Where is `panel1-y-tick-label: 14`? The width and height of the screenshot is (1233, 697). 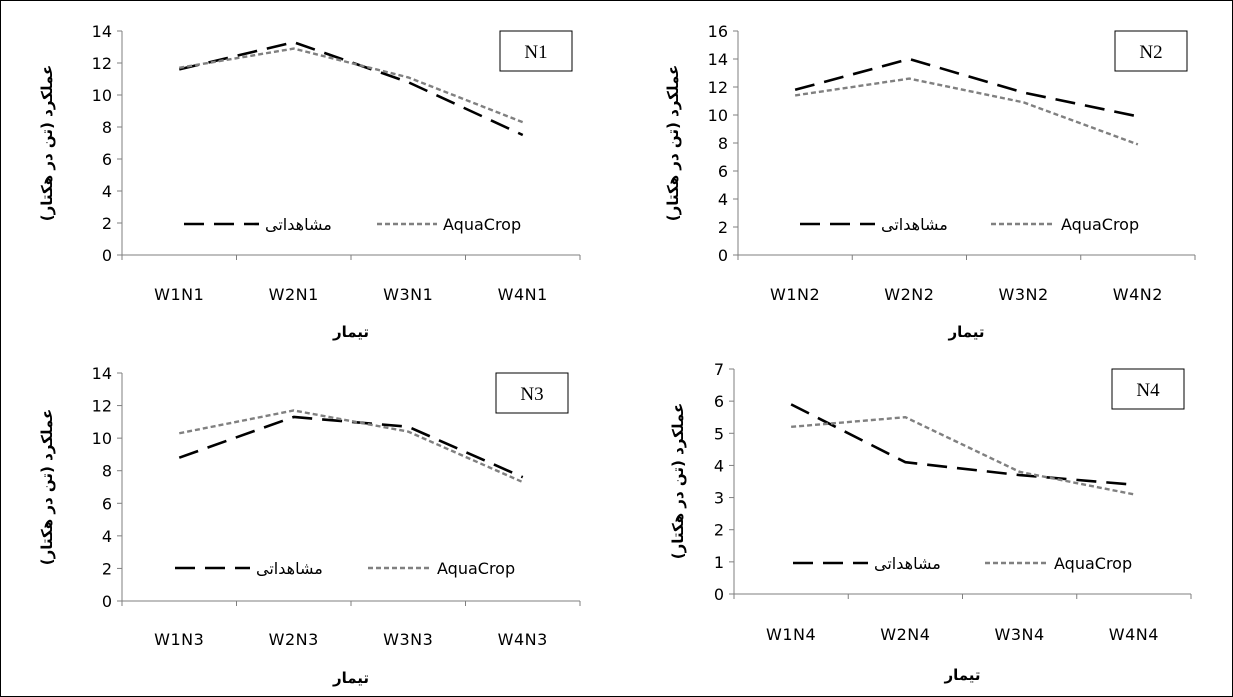
panel1-y-tick-label: 14 is located at coordinates (102, 31).